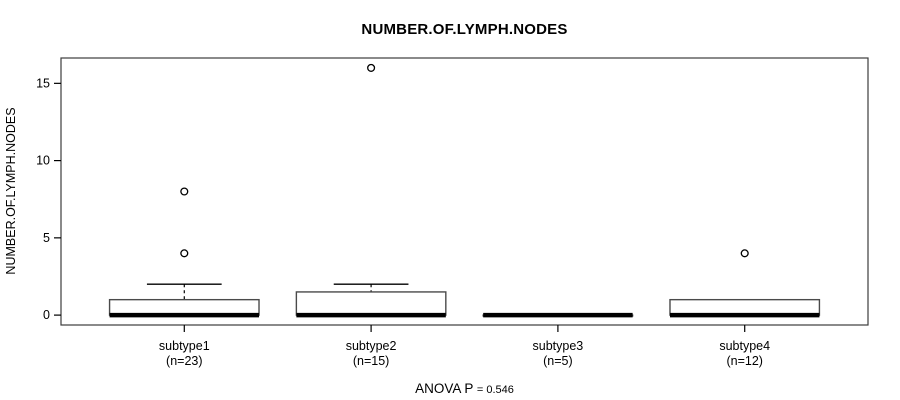 The image size is (900, 400). What do you see at coordinates (558, 346) in the screenshot?
I see `x-category-label: subtype3` at bounding box center [558, 346].